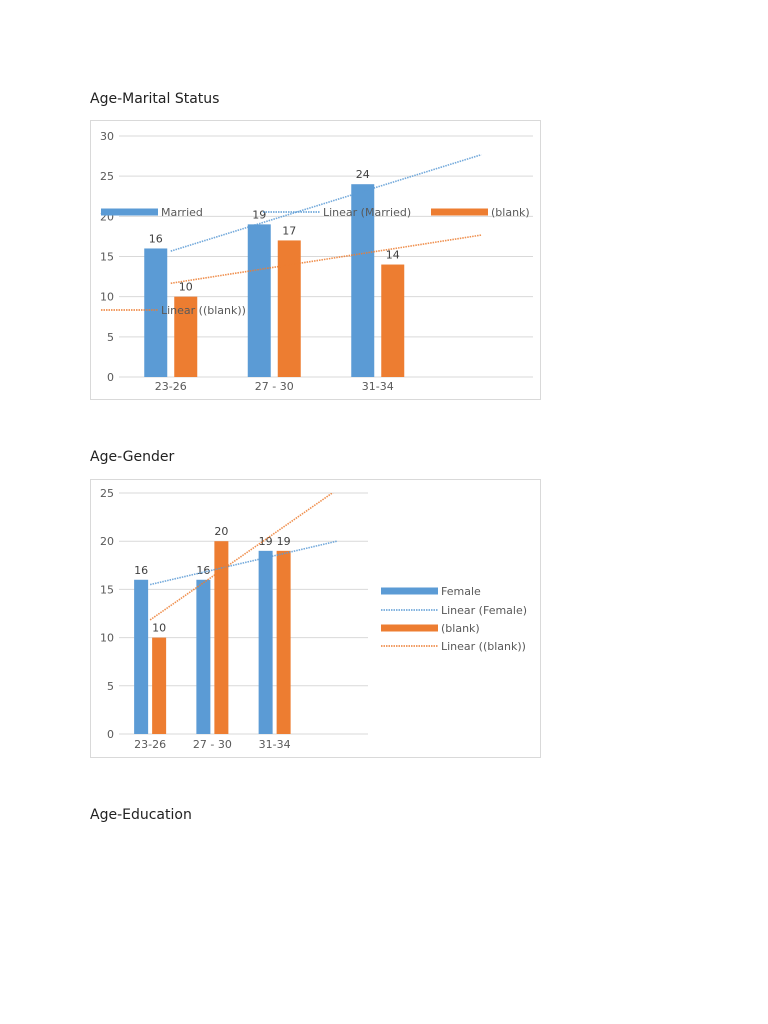  Describe the element at coordinates (461, 591) in the screenshot. I see `legend-label: Female` at that location.